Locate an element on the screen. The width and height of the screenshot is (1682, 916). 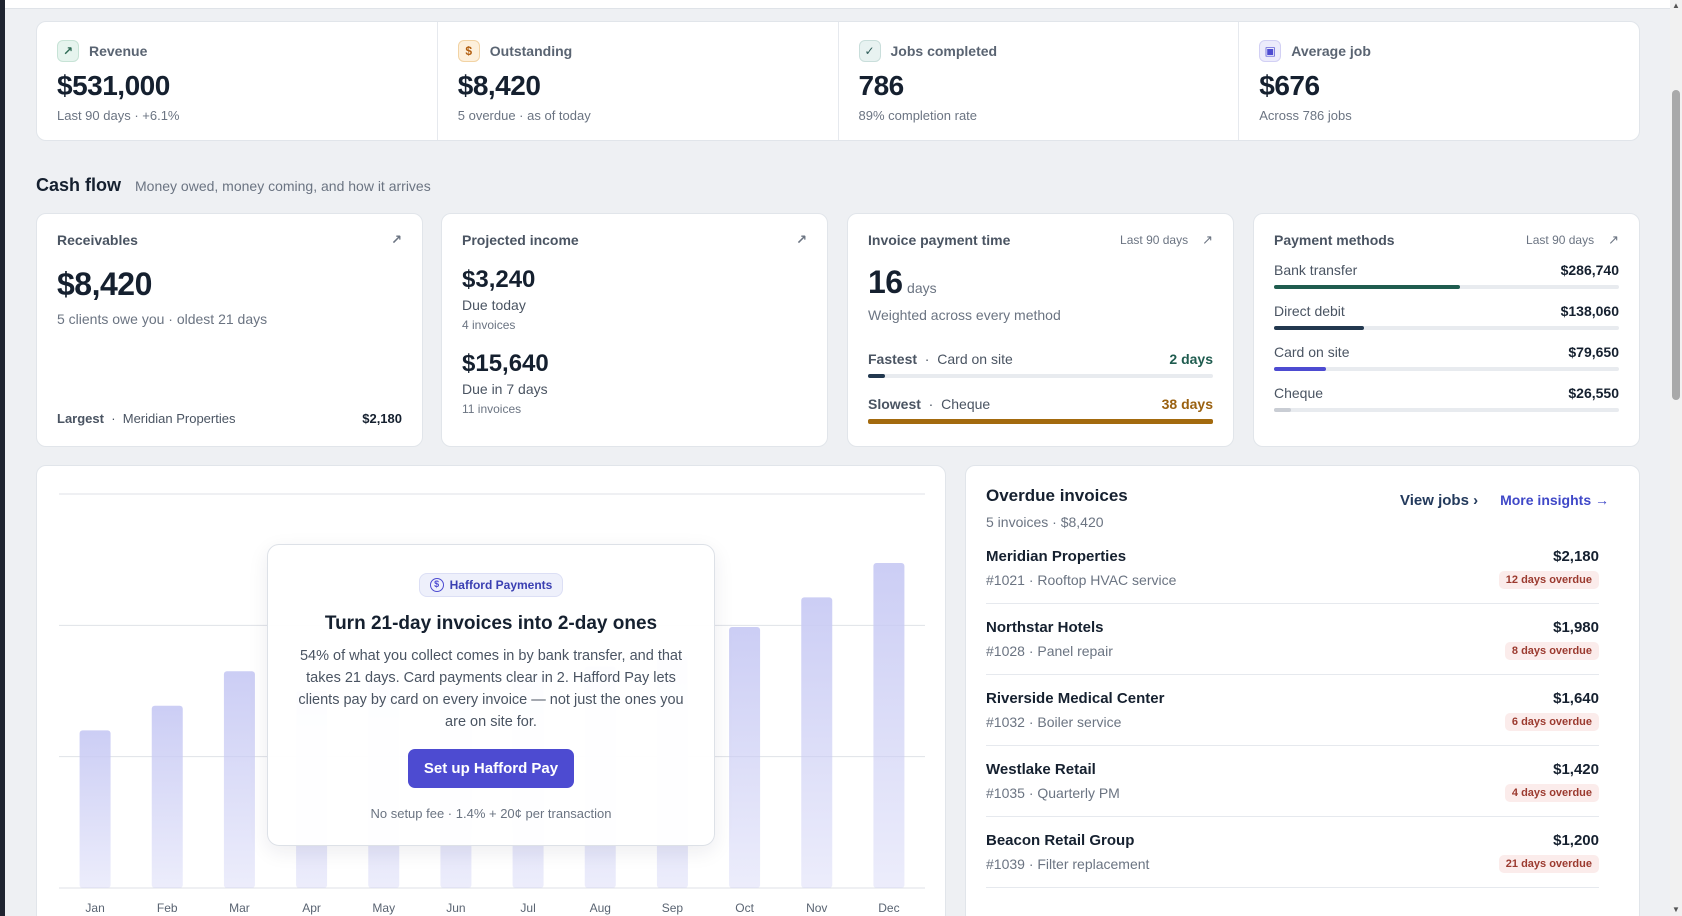
scroll-up-icon: ▲ is located at coordinates (1676, 5).